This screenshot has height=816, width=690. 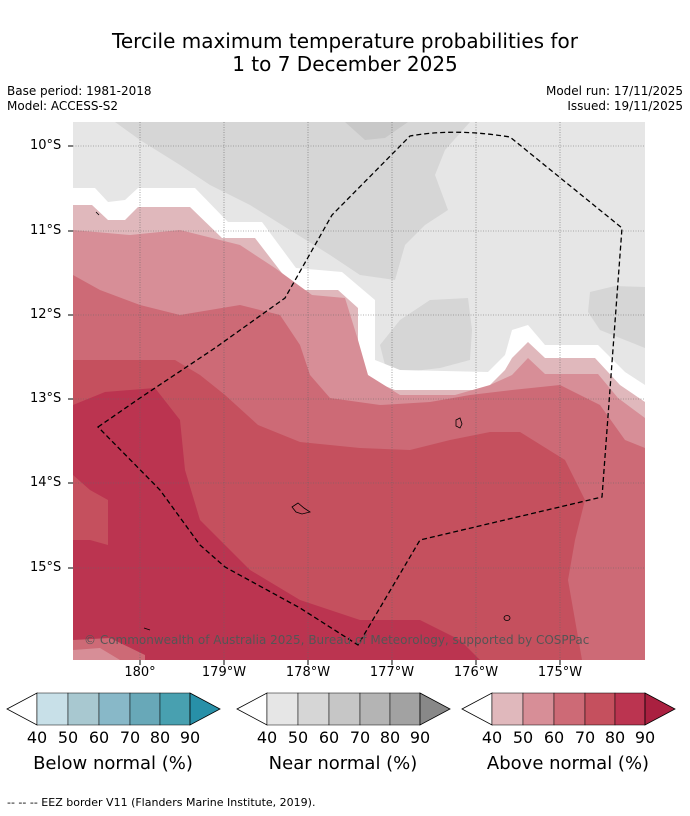 What do you see at coordinates (560, 672) in the screenshot?
I see `lon-label: 175°W` at bounding box center [560, 672].